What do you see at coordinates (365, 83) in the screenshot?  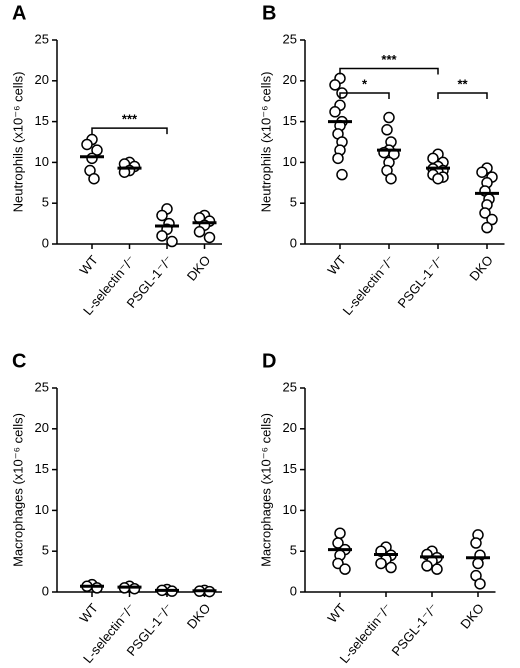 I see `significance-label: *` at bounding box center [365, 83].